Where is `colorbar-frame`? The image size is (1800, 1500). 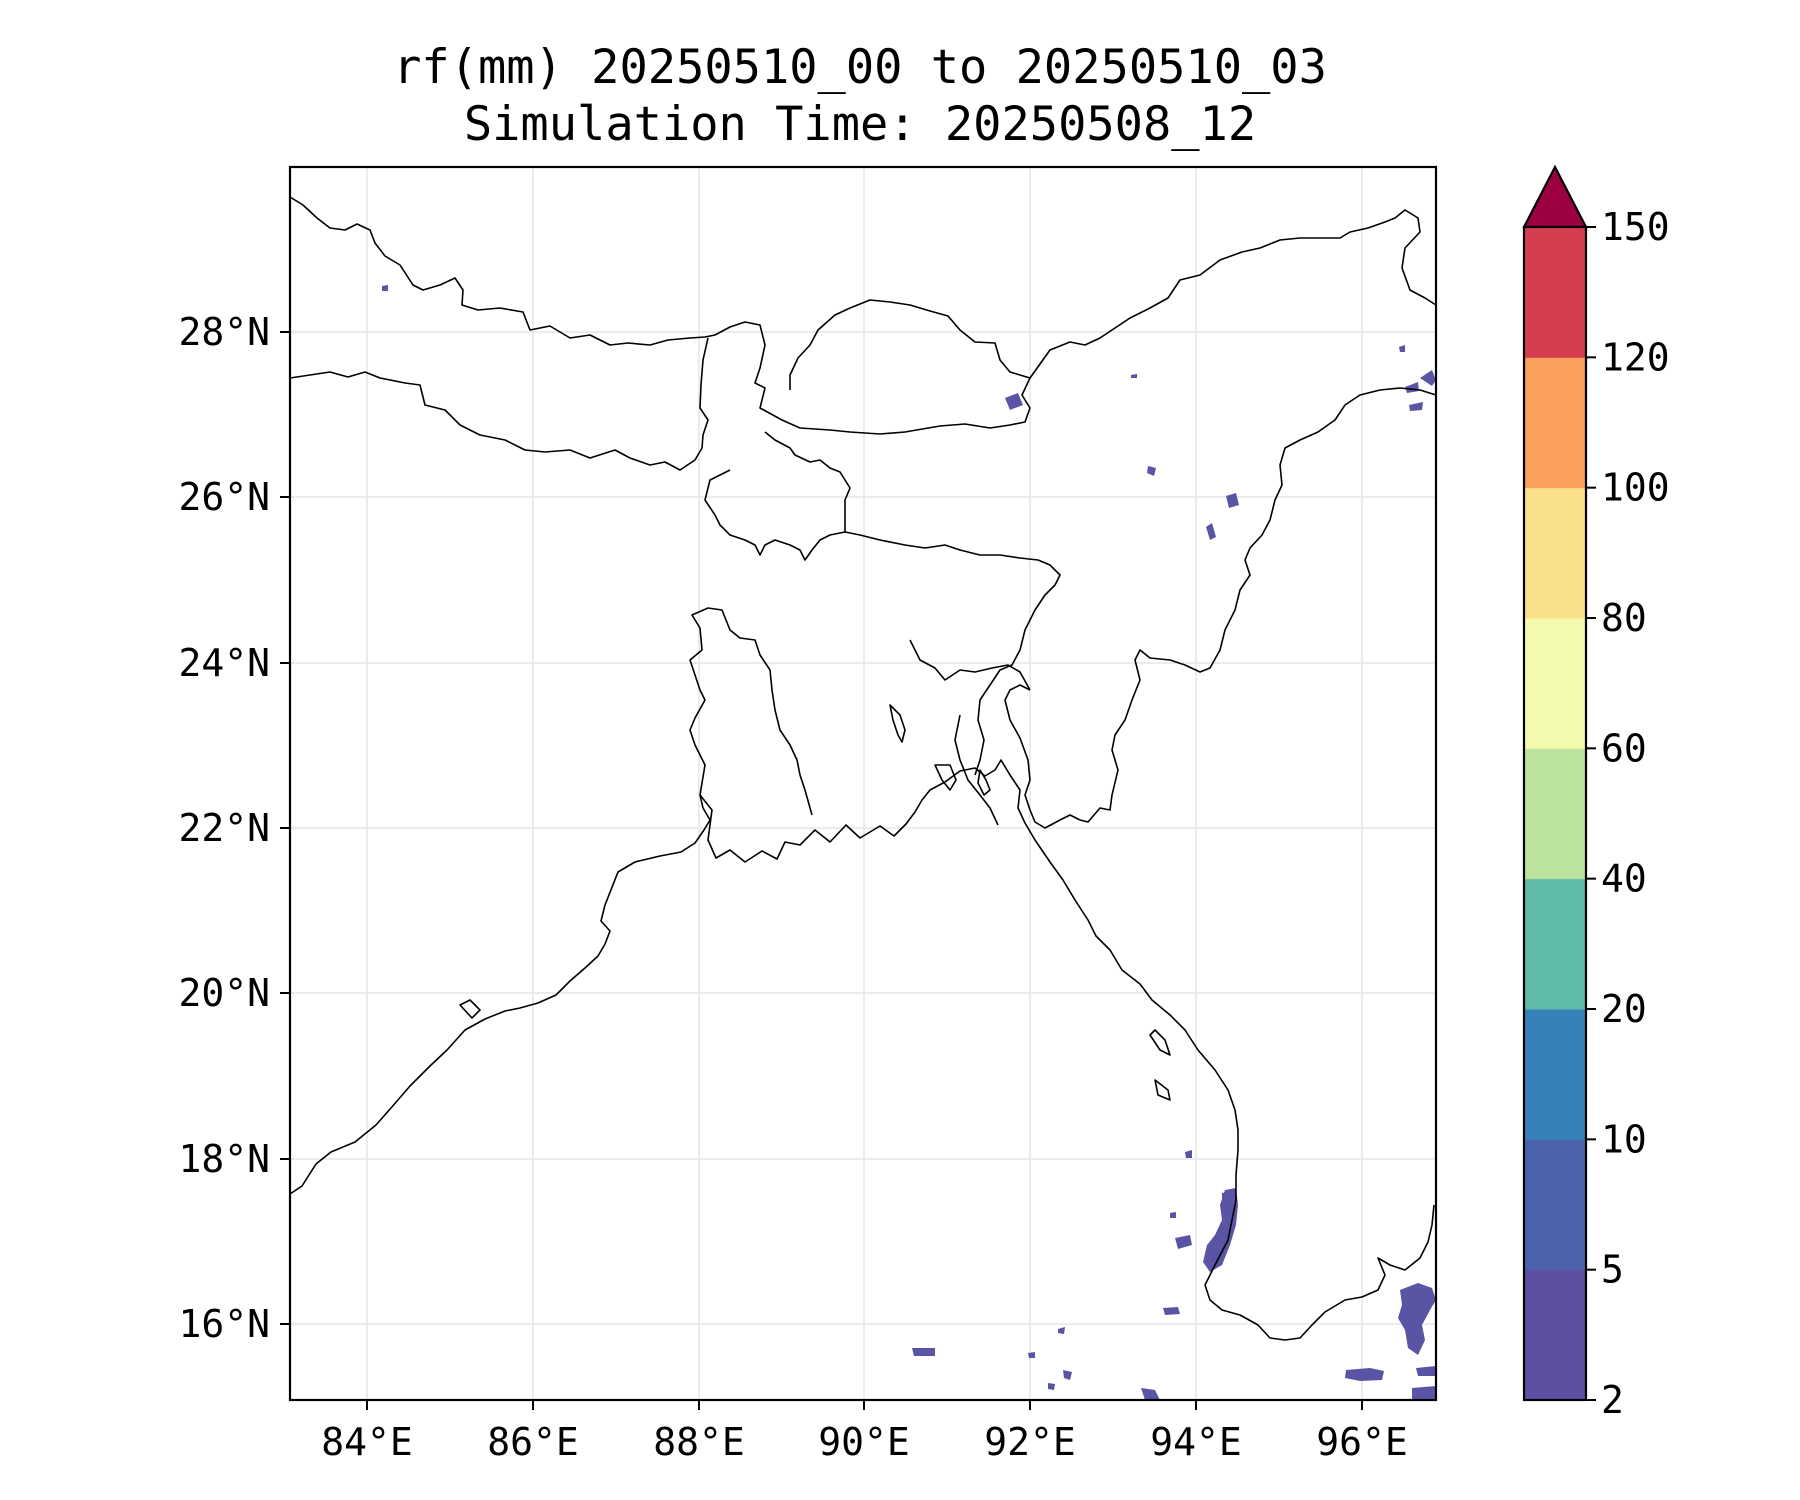 colorbar-frame is located at coordinates (1555, 813).